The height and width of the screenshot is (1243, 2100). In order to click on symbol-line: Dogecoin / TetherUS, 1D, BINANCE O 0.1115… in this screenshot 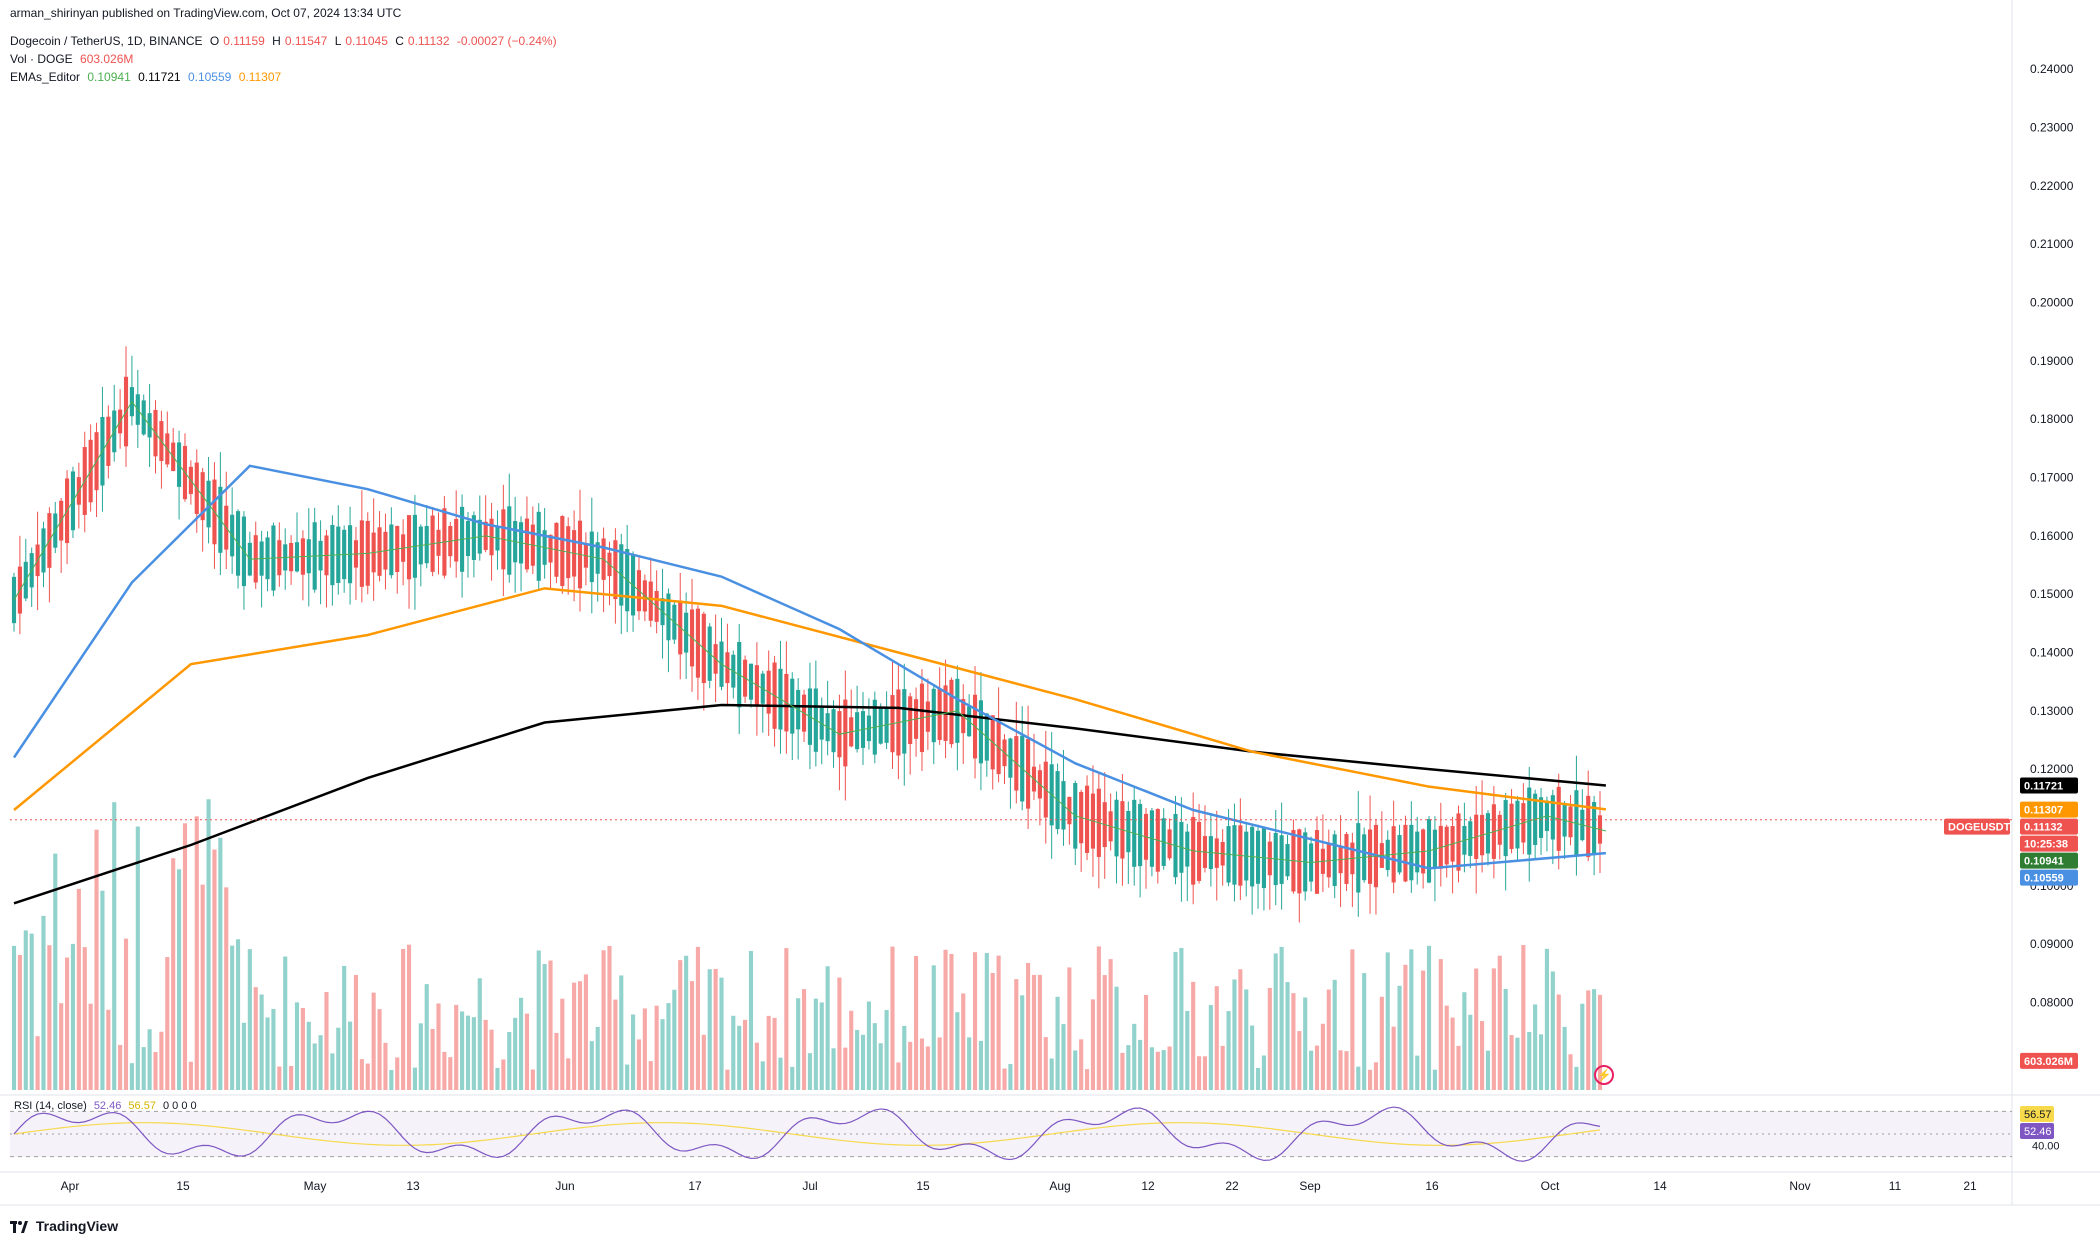, I will do `click(285, 41)`.